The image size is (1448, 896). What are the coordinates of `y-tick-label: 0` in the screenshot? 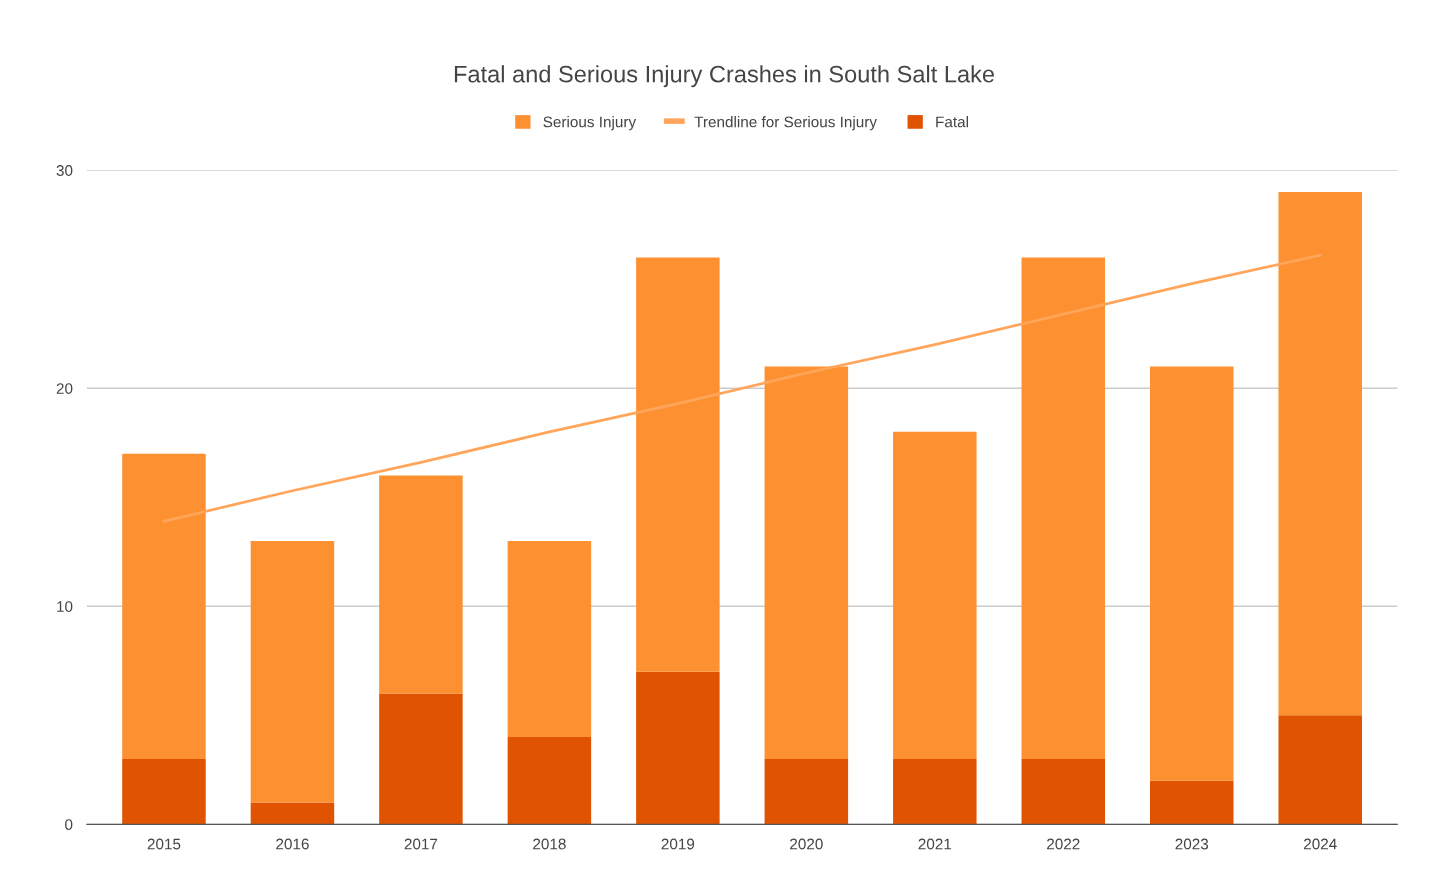 It's located at (69, 825).